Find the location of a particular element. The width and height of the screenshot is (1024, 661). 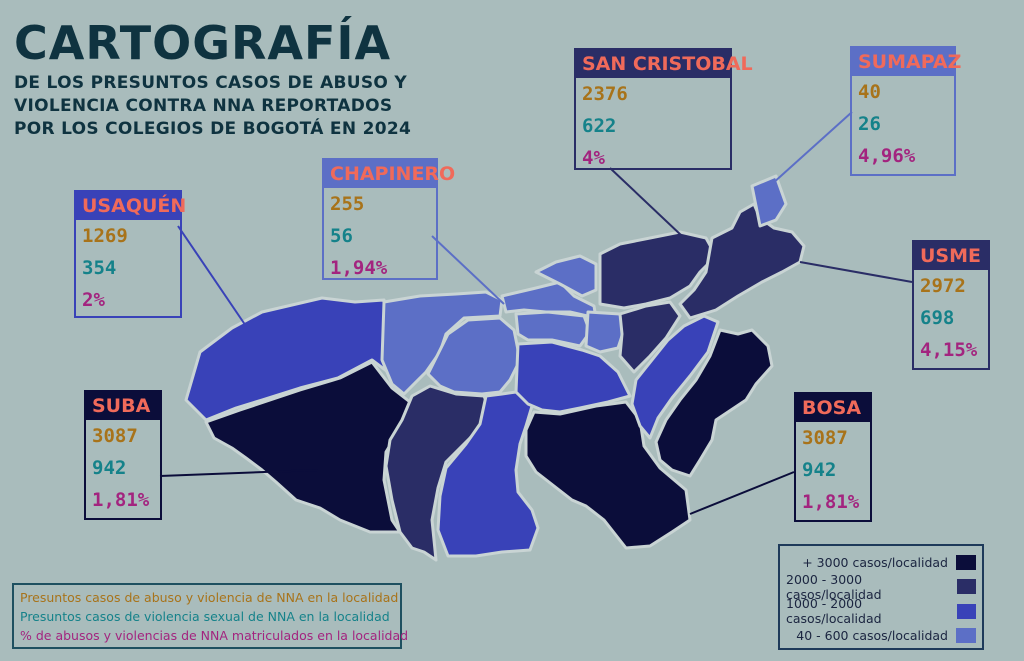

district-kennedy is located at coordinates (438, 473).